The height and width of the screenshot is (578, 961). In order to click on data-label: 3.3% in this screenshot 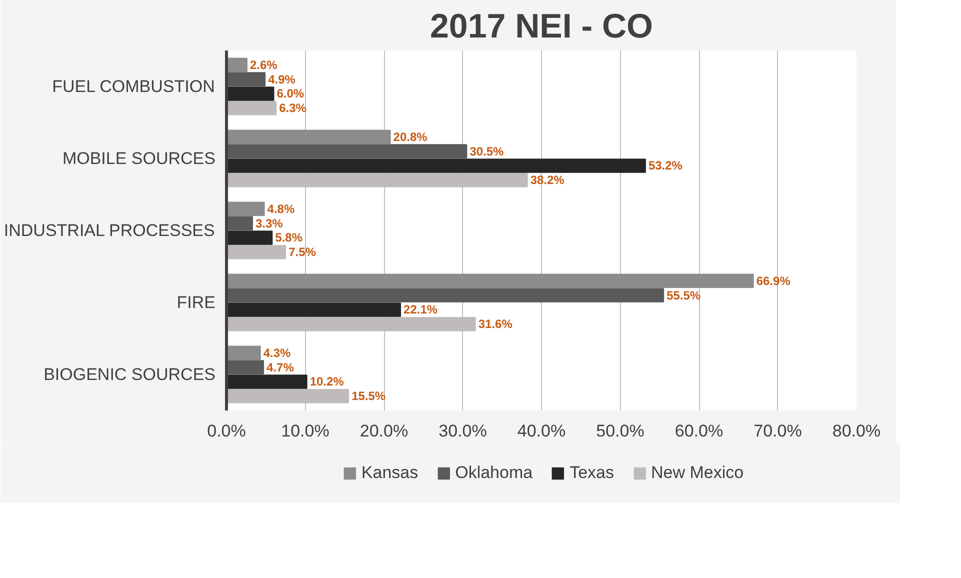, I will do `click(269, 223)`.